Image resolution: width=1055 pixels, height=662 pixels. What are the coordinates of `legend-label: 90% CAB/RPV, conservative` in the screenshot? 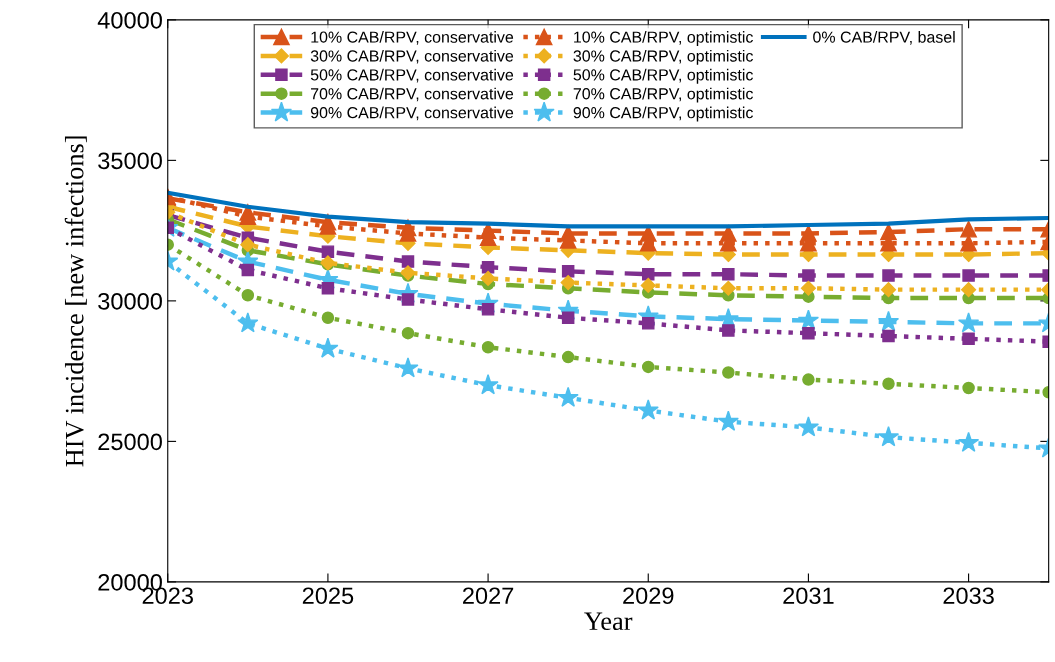 It's located at (412, 113).